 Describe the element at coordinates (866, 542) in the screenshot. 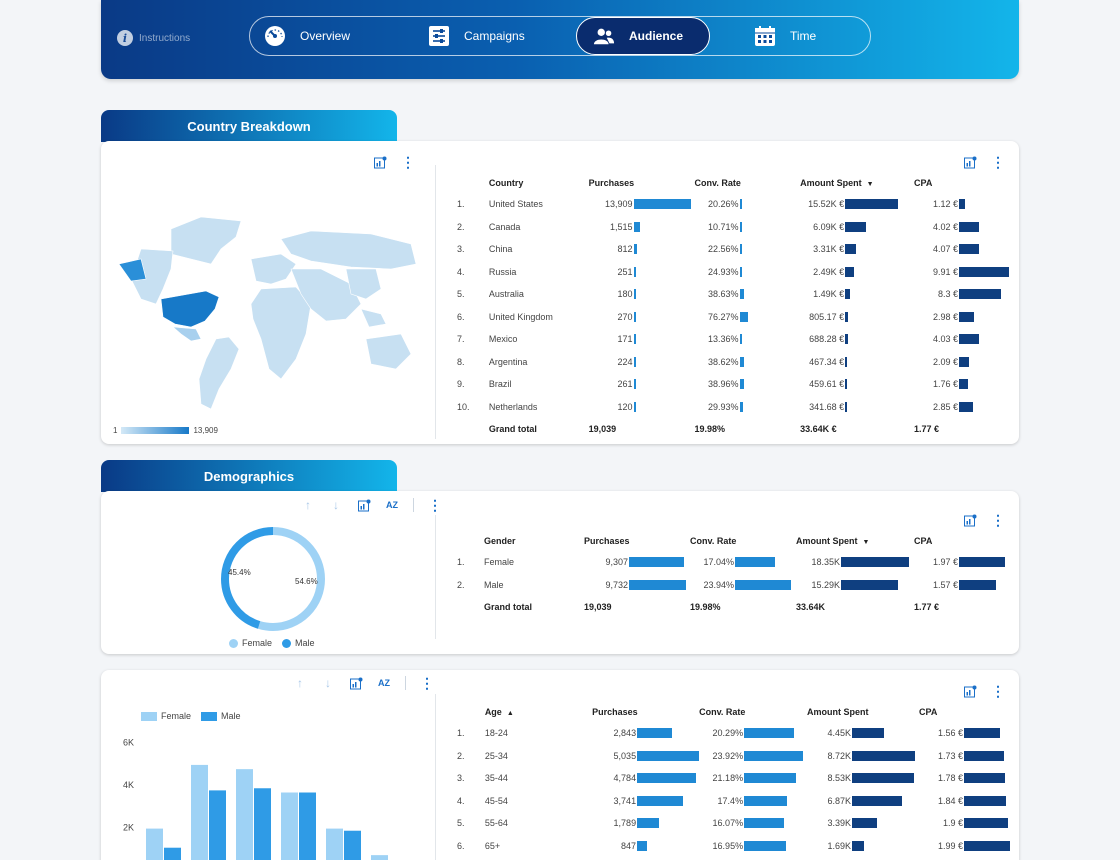

I see `sort-desc-icon: ▼` at that location.